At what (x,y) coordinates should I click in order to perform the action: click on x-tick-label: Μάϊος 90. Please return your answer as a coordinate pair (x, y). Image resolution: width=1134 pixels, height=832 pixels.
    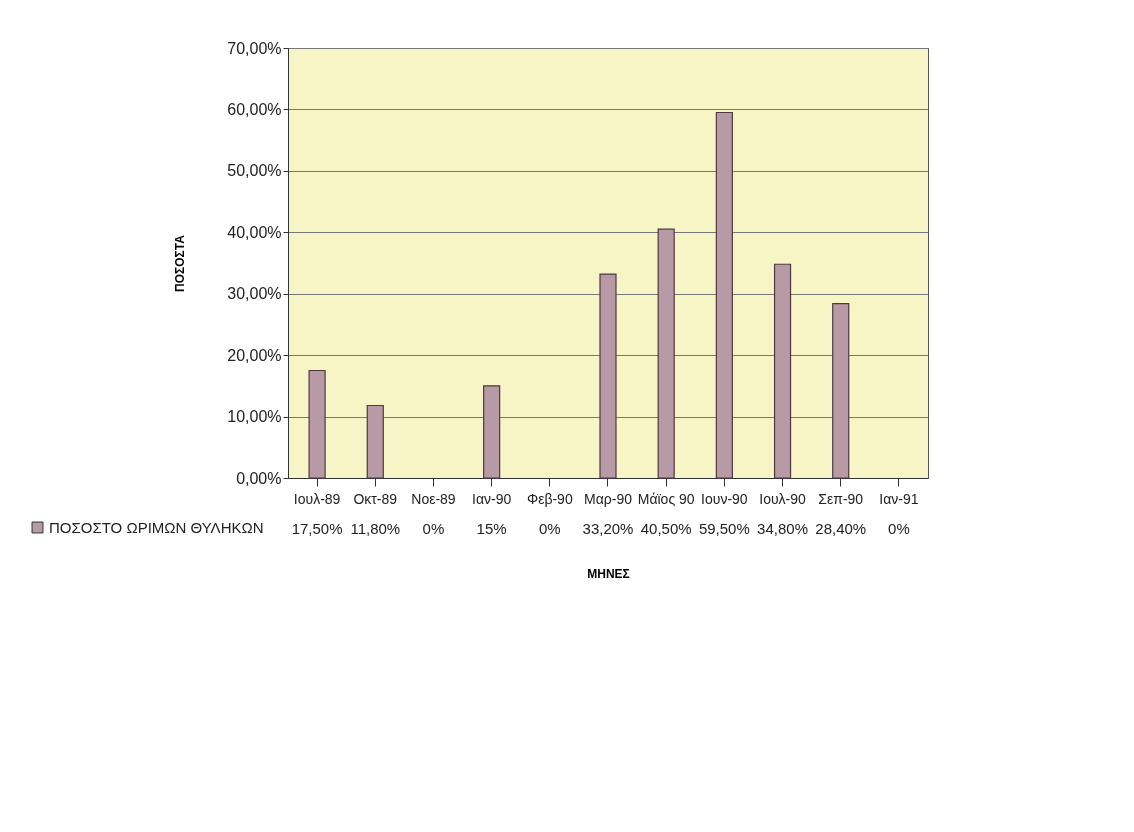
    Looking at the image, I should click on (666, 498).